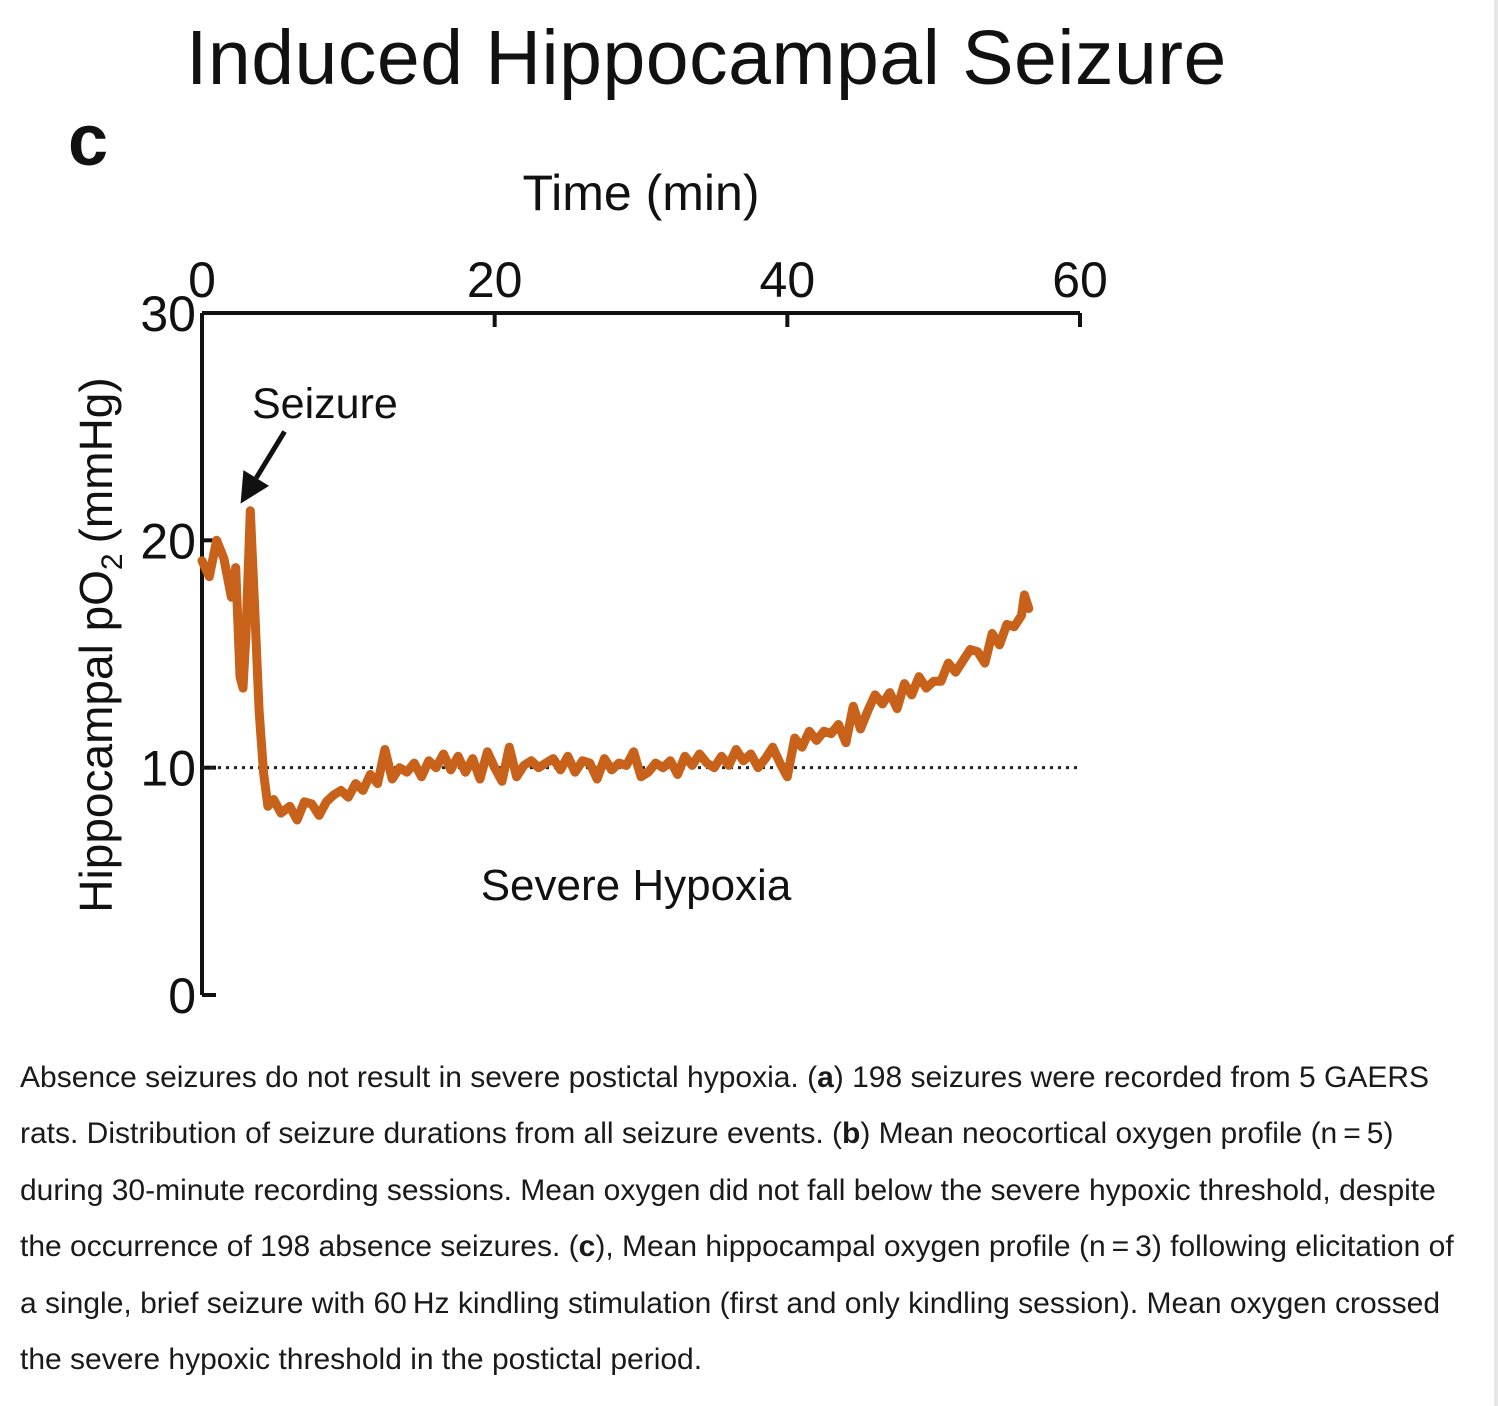  I want to click on seizure-arrow, so click(263, 467).